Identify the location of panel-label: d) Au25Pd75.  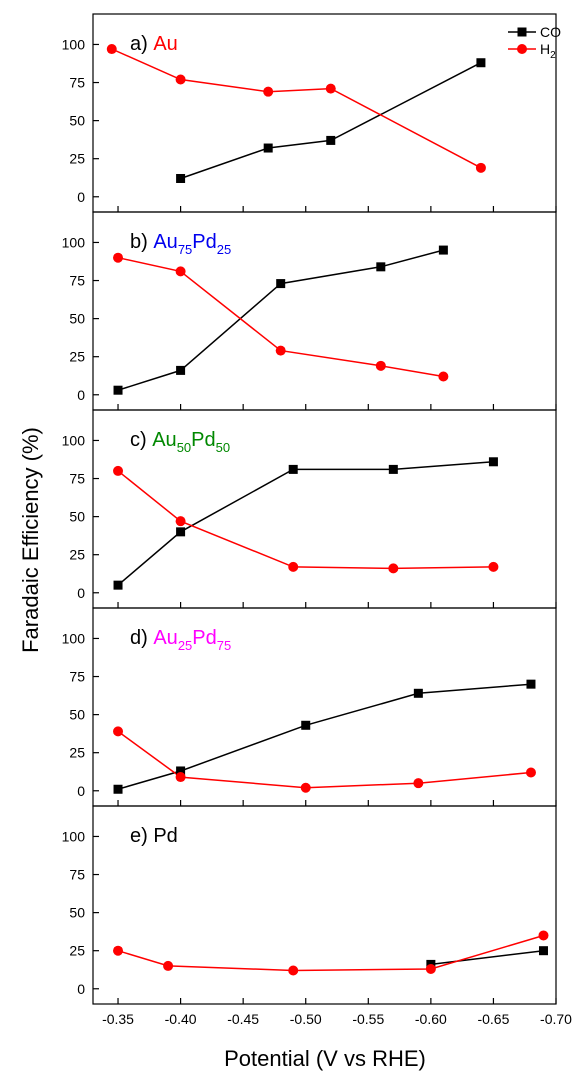
(180, 640).